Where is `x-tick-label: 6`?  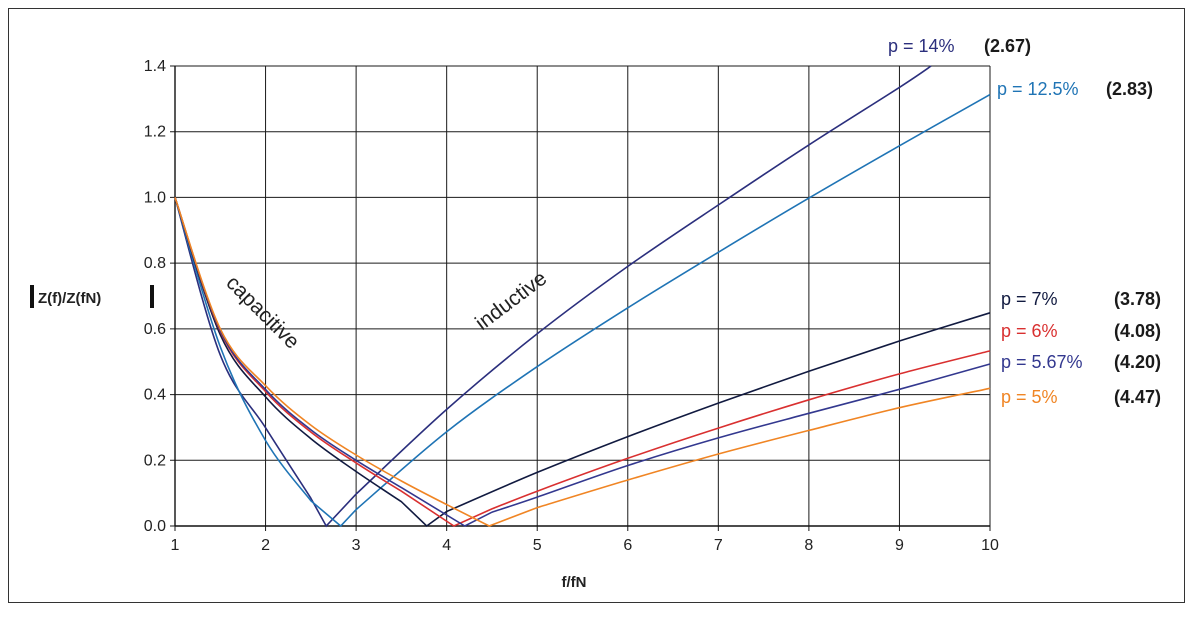 x-tick-label: 6 is located at coordinates (627, 545).